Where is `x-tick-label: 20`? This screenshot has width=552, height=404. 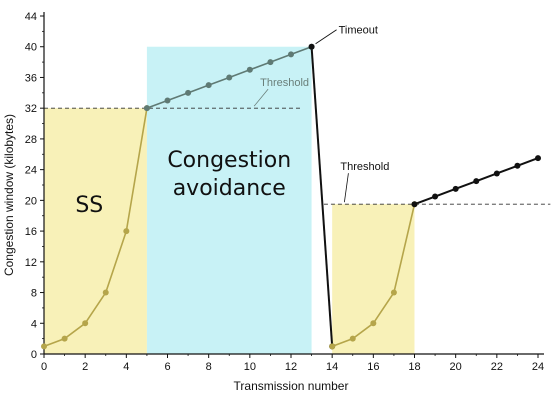
x-tick-label: 20 is located at coordinates (456, 367).